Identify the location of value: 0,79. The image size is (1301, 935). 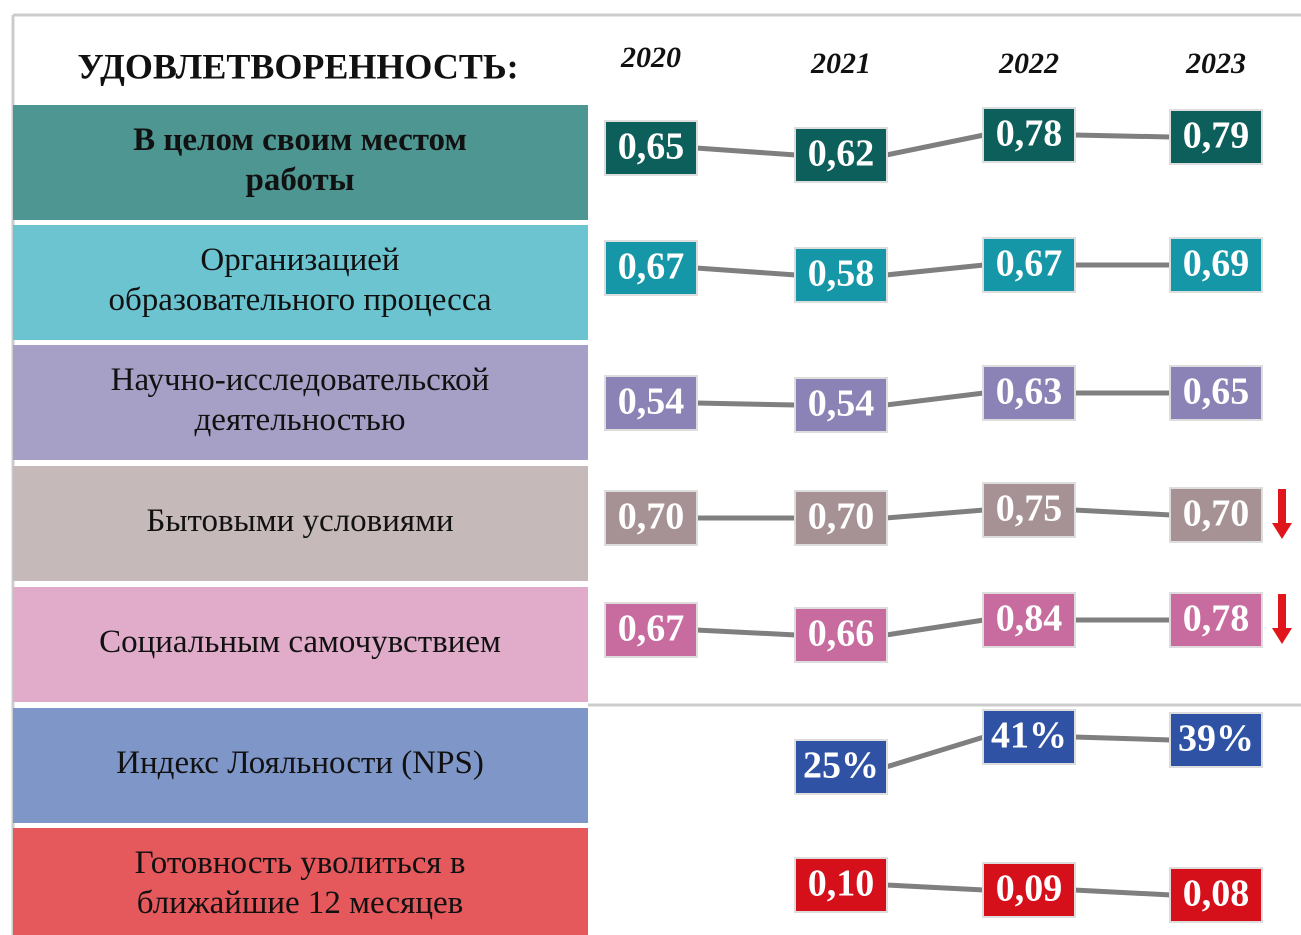
(1216, 136).